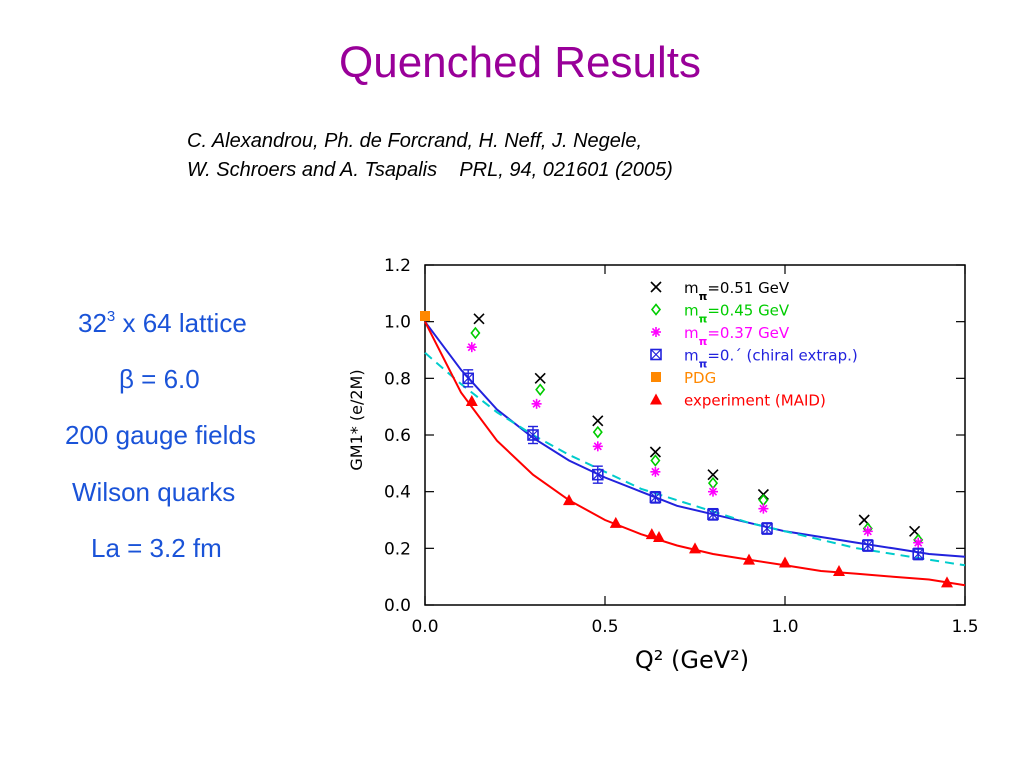  What do you see at coordinates (356, 419) in the screenshot?
I see `y-axis-label: GM1* (e/2M)` at bounding box center [356, 419].